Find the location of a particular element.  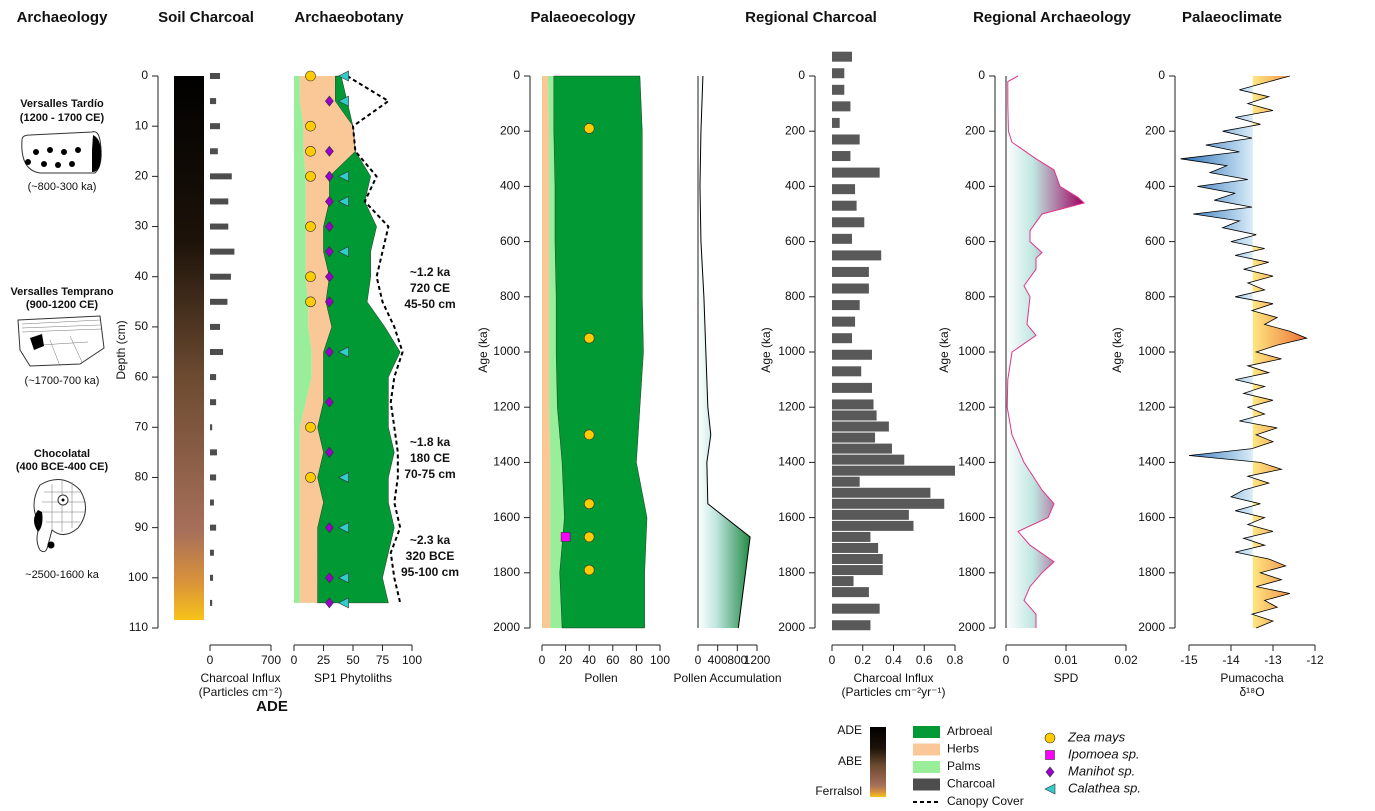

phase-name: Versalles Tardío is located at coordinates (62, 104).